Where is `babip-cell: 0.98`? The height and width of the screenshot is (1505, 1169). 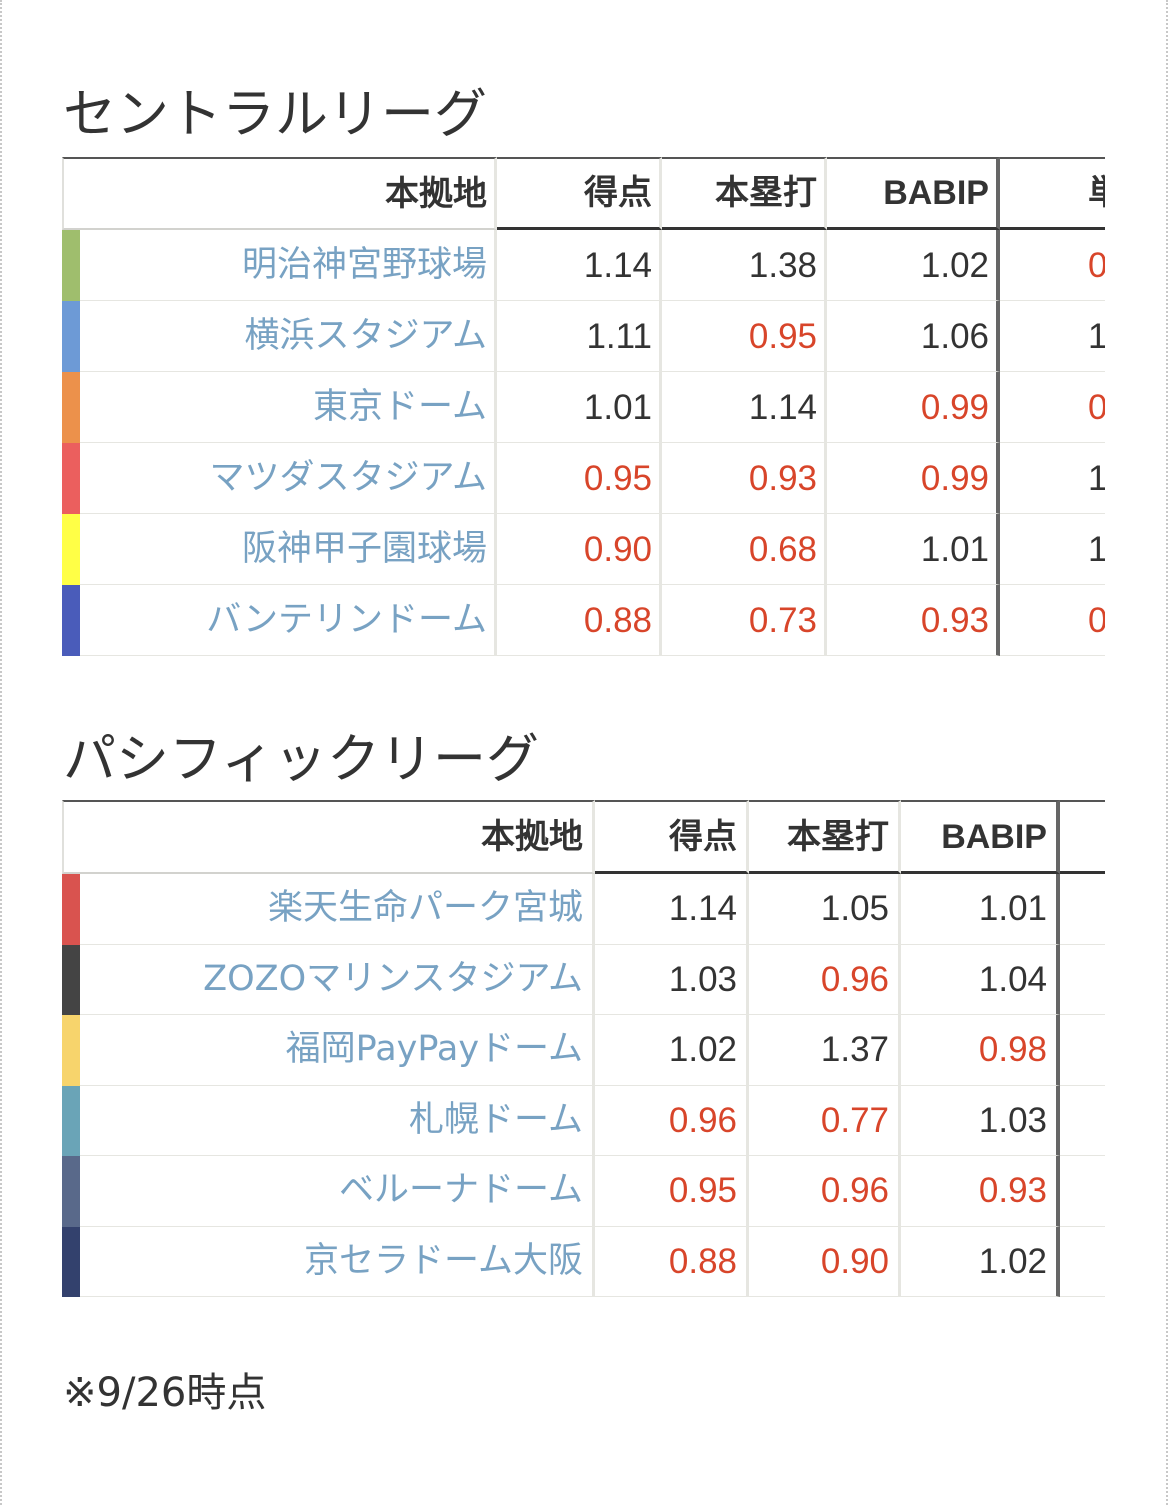 babip-cell: 0.98 is located at coordinates (980, 1050).